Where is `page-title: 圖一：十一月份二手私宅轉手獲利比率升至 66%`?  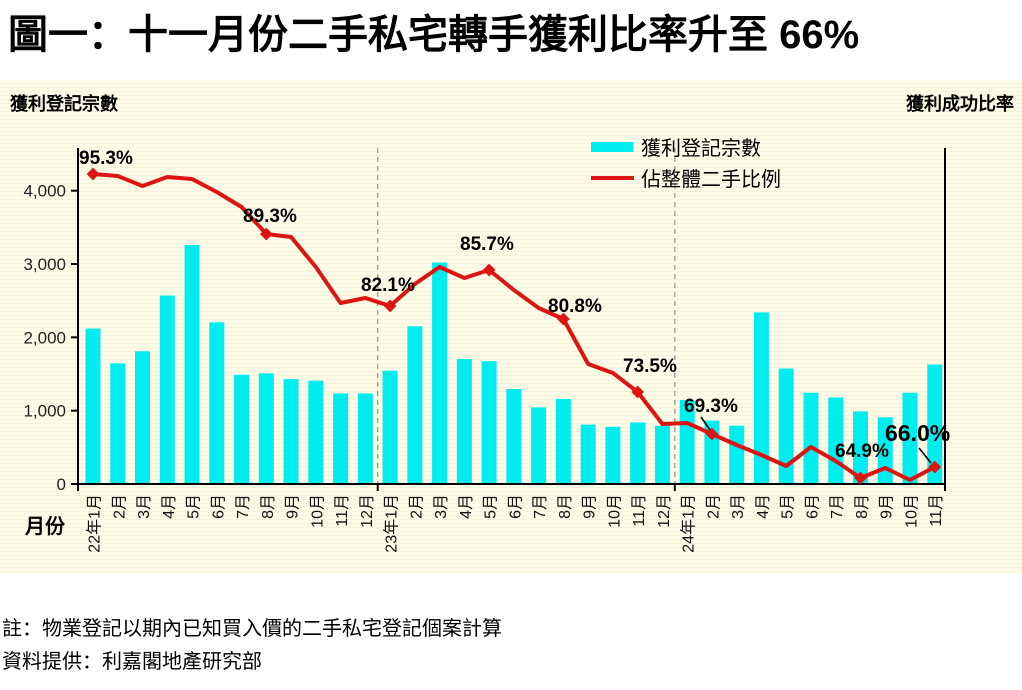
page-title: 圖一：十一月份二手私宅轉手獲利比率升至 66% is located at coordinates (434, 35).